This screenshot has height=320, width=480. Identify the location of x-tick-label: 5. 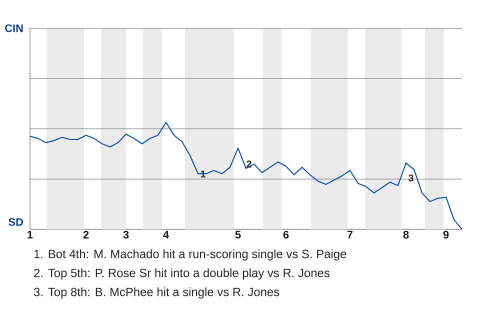
(238, 234).